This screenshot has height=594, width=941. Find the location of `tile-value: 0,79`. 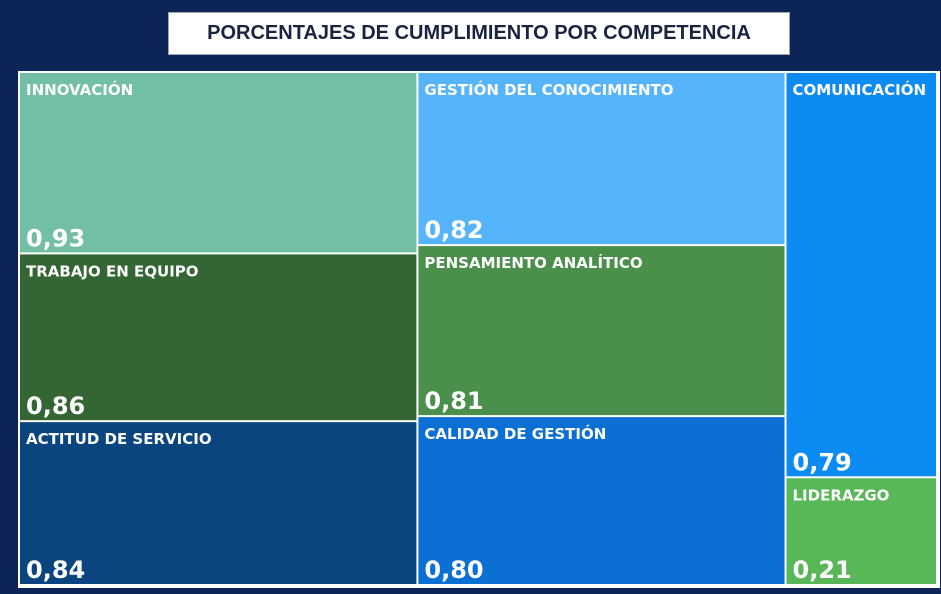

tile-value: 0,79 is located at coordinates (822, 462).